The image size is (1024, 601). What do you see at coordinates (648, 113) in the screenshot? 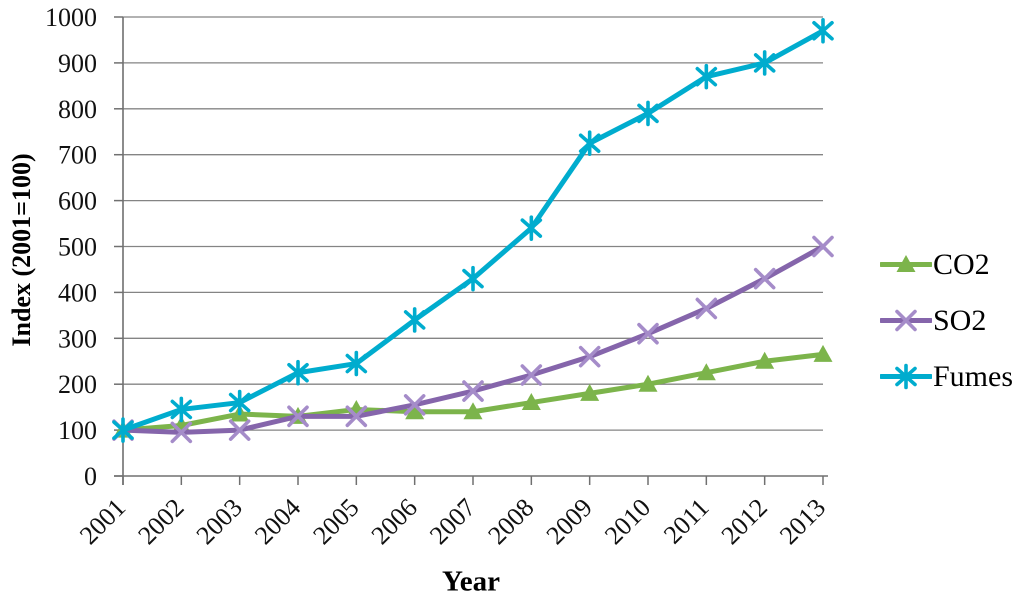
I see `fumes-data-point-2010` at bounding box center [648, 113].